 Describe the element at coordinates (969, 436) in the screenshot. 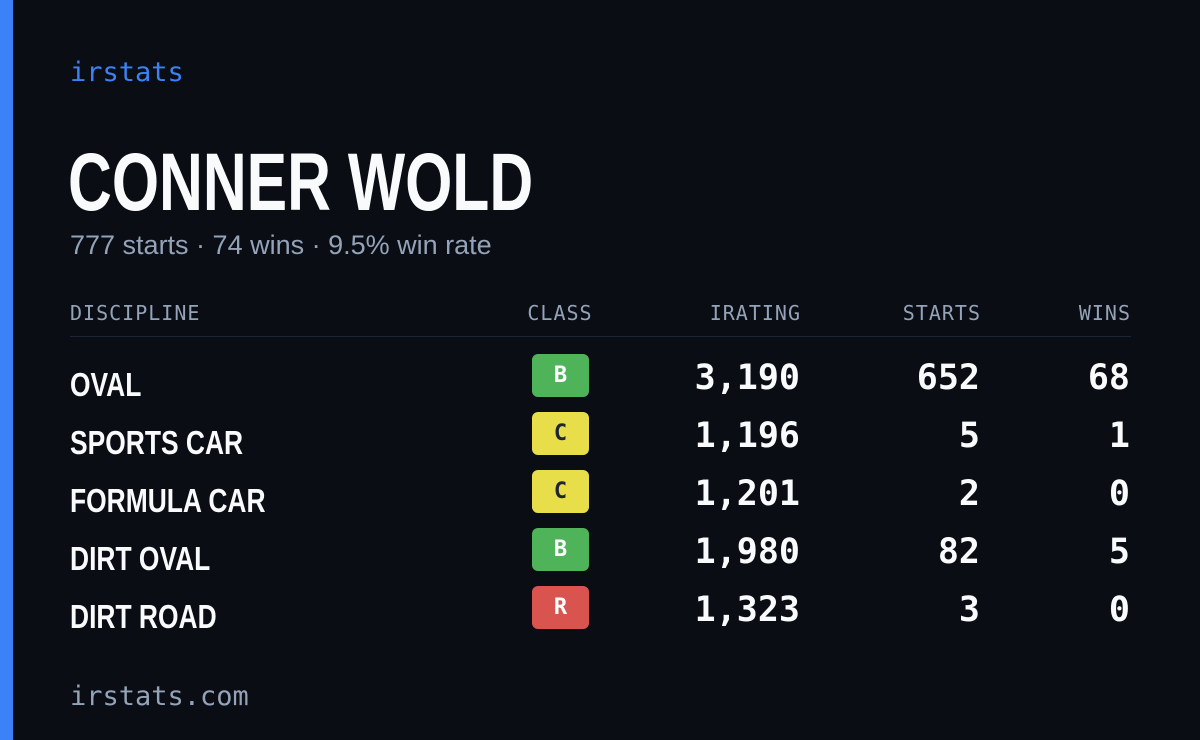

I see `starts-value: 5` at that location.